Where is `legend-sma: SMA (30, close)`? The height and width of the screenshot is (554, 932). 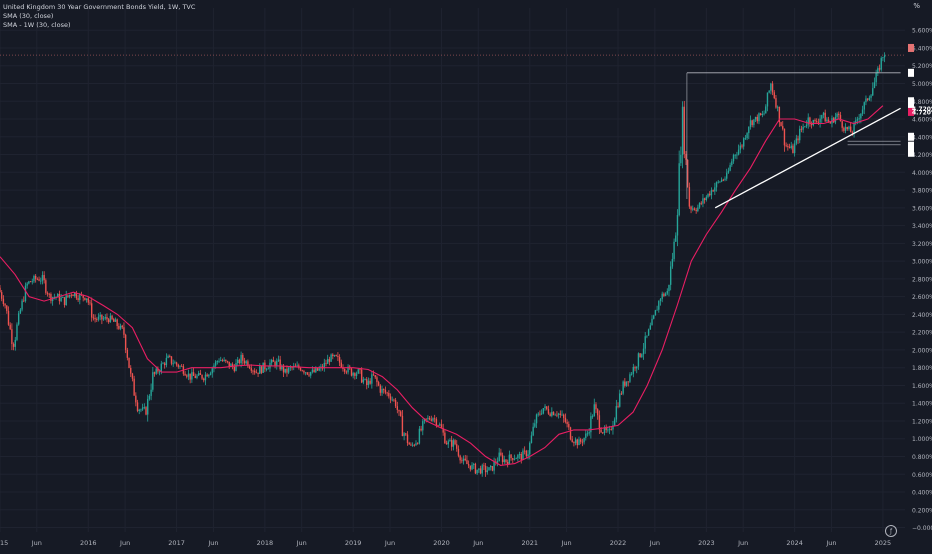 legend-sma: SMA (30, close) is located at coordinates (99, 16).